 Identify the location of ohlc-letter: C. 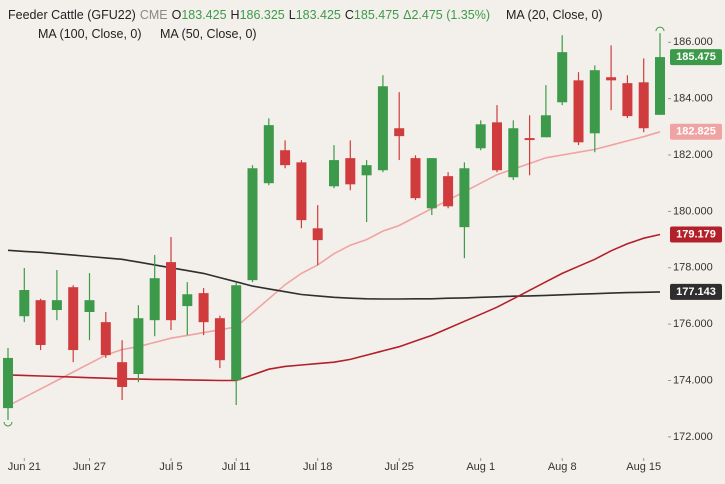
(349, 15).